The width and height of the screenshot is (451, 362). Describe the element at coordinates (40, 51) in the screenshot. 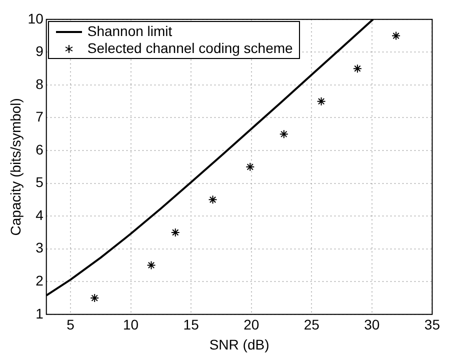

I see `y-tick-label: 9` at that location.